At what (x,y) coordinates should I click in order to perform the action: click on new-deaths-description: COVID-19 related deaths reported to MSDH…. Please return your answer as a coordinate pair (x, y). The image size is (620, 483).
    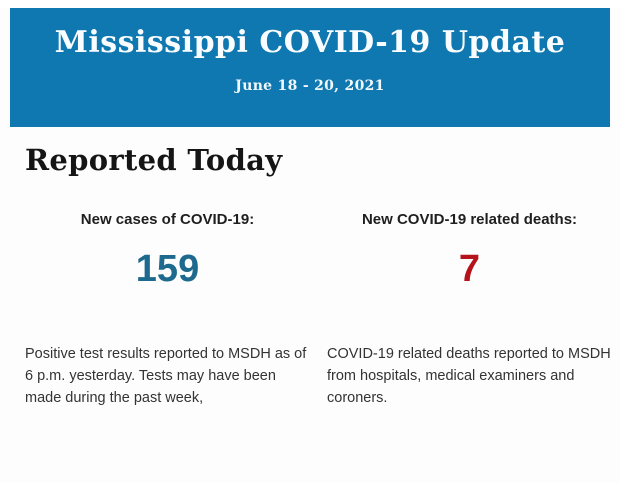
    Looking at the image, I should click on (469, 376).